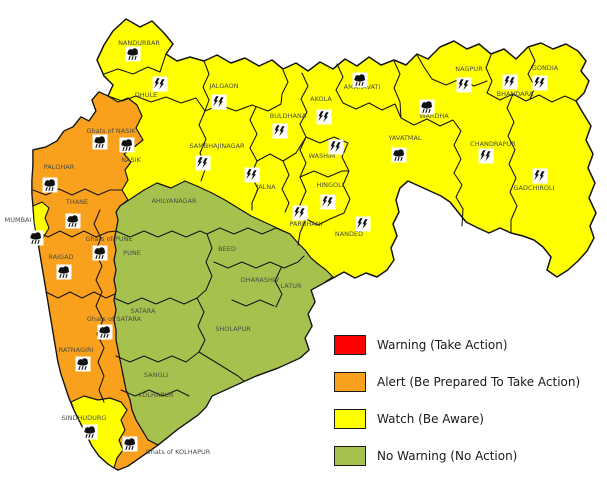 Image resolution: width=607 pixels, height=488 pixels. I want to click on district-label-ghats-of-nasik: Ghats of NASIK, so click(111, 131).